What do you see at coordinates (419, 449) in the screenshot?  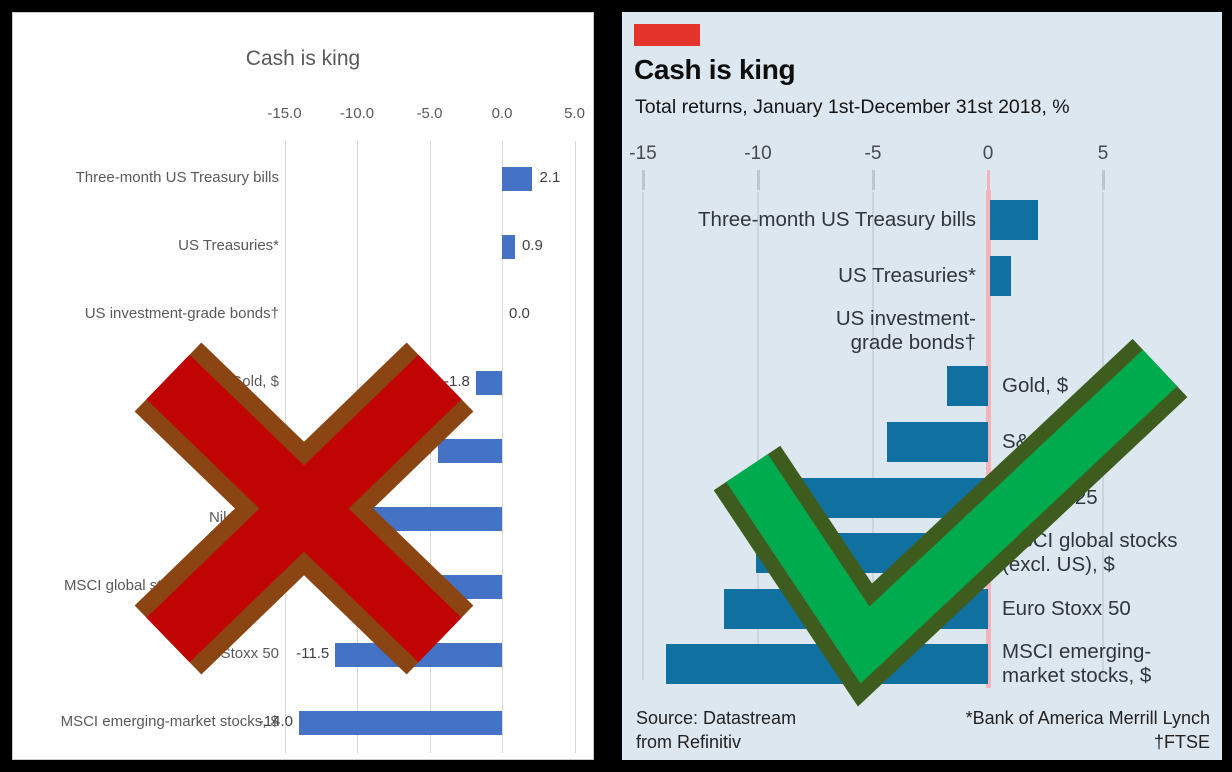 I see `bar-value-label: -4.4` at bounding box center [419, 449].